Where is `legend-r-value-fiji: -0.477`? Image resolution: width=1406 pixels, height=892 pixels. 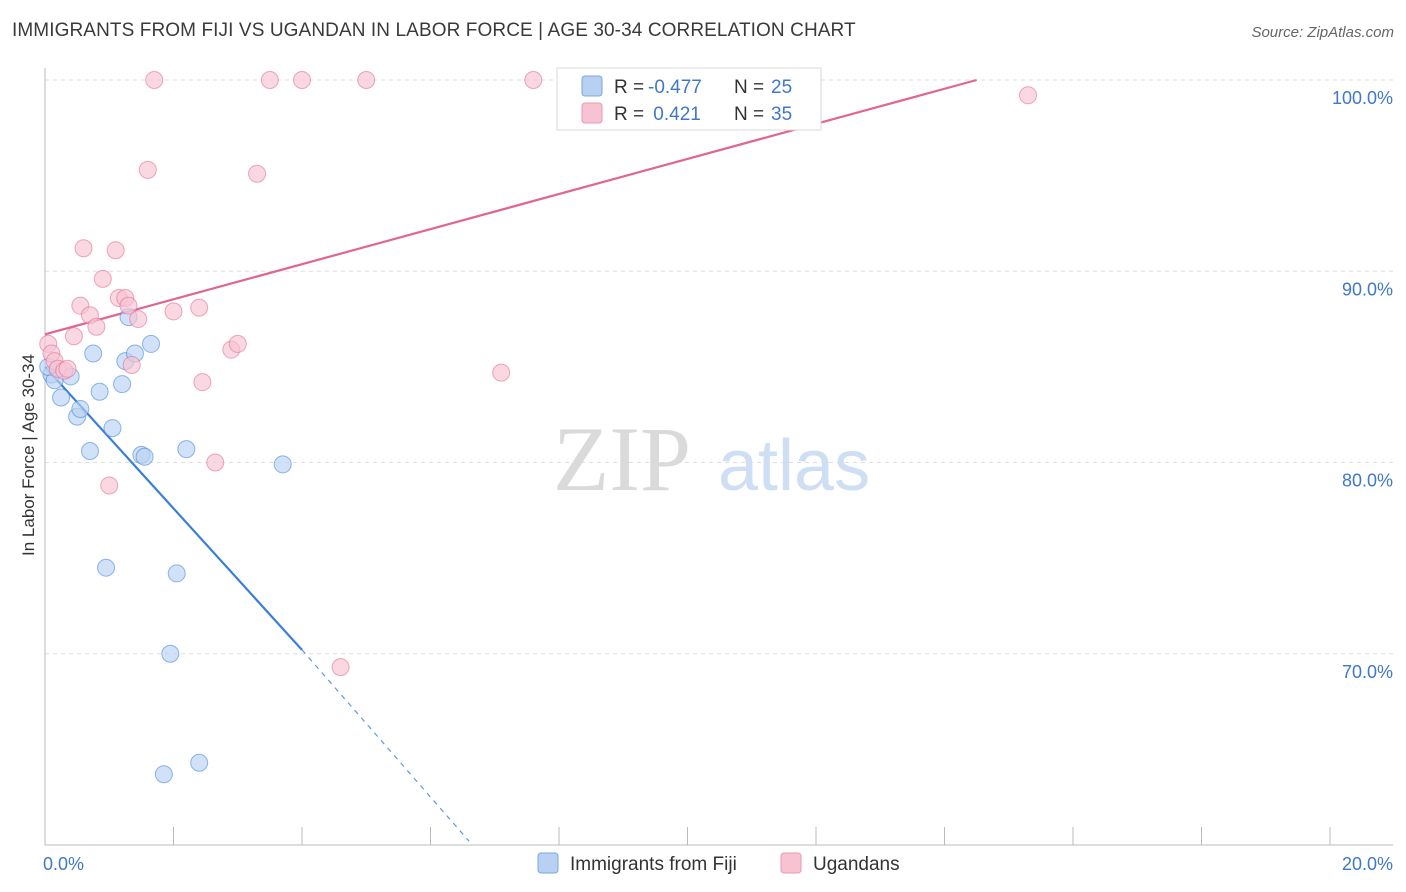 legend-r-value-fiji: -0.477 is located at coordinates (675, 87).